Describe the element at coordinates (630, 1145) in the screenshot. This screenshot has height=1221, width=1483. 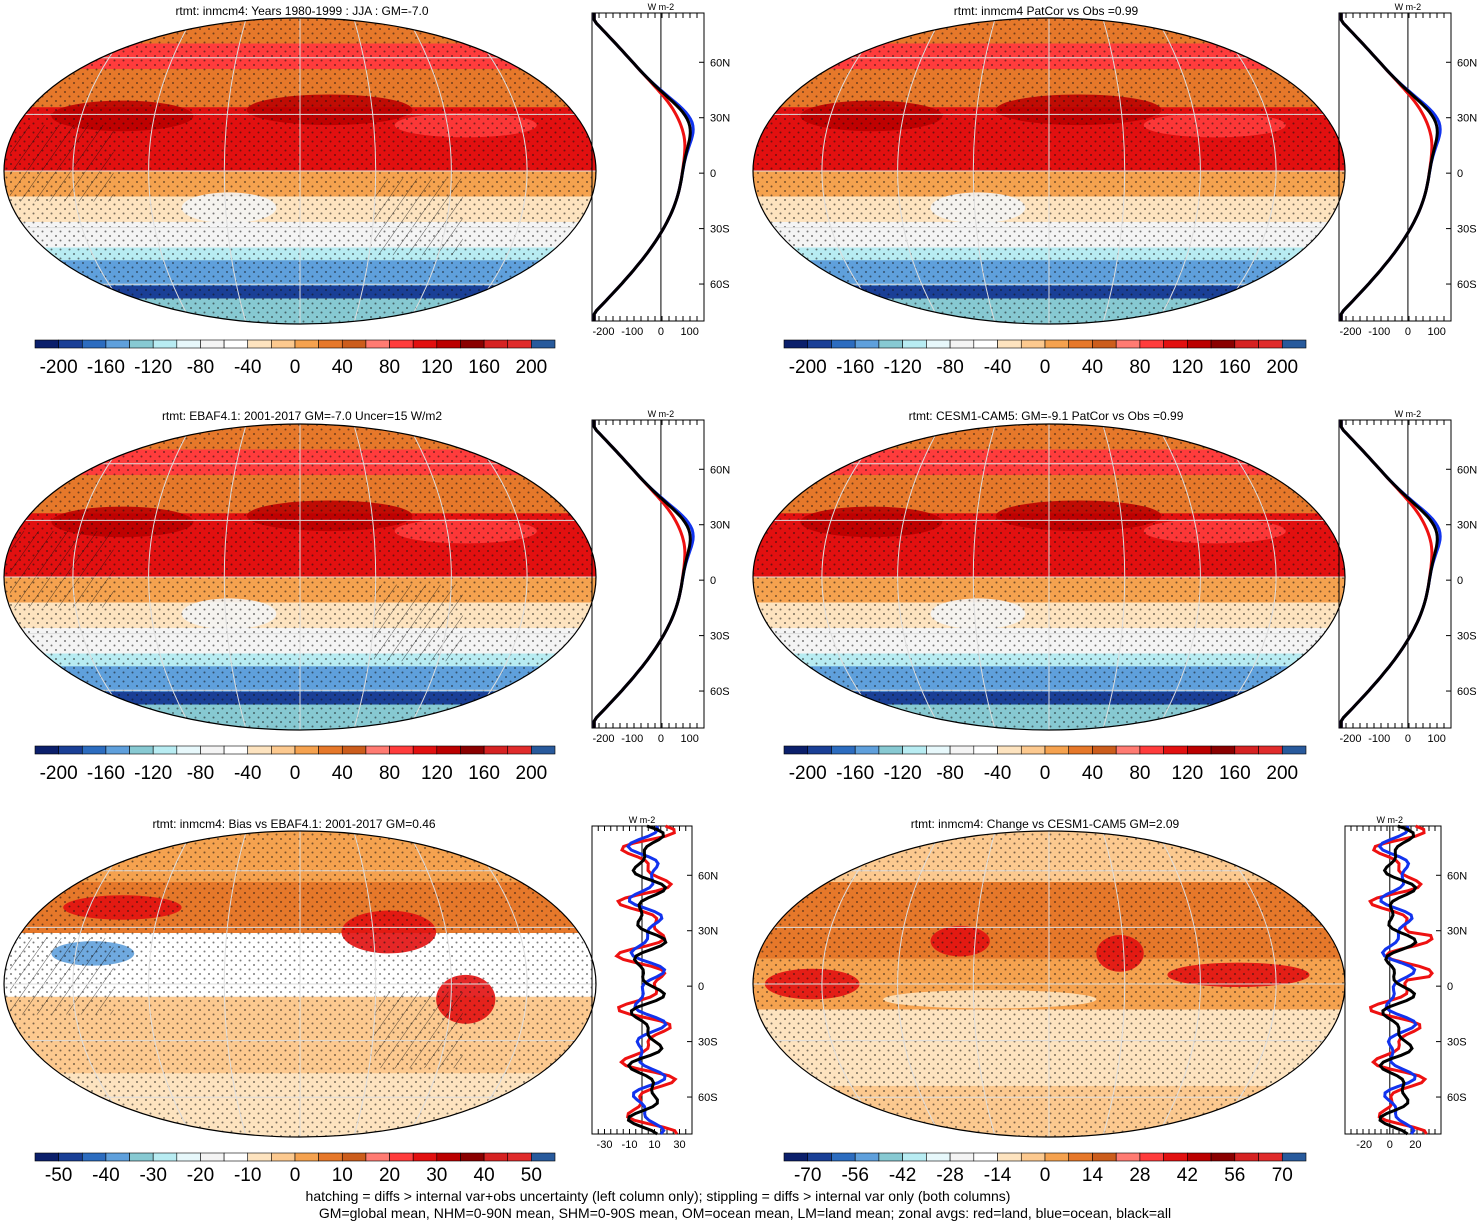
I see `zonal-x-tick: -10` at that location.